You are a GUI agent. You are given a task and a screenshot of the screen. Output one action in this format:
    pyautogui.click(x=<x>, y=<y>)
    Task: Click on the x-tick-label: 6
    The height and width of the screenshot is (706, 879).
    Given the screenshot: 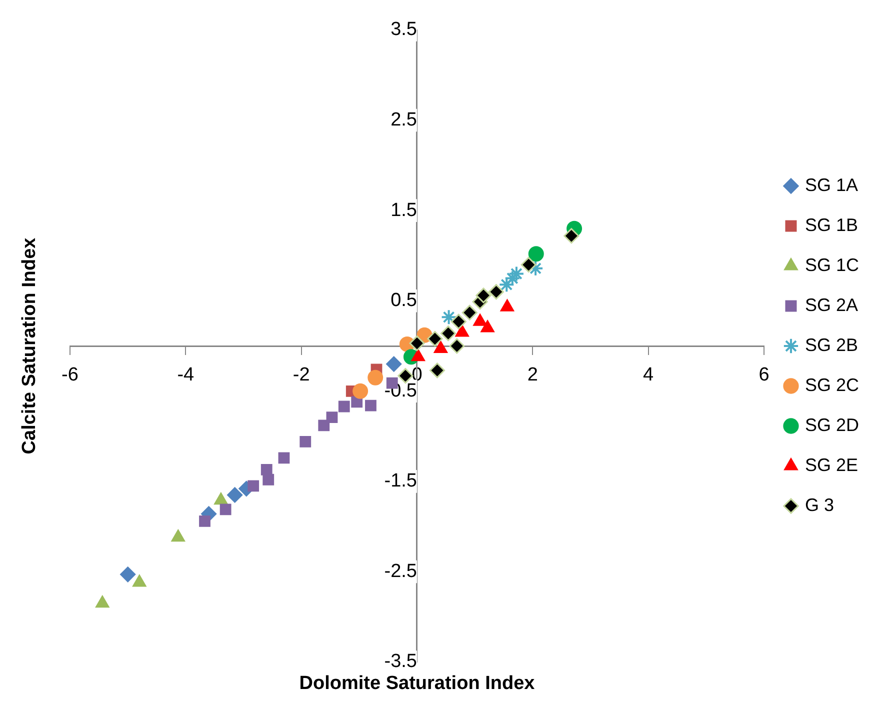 What is the action you would take?
    pyautogui.click(x=764, y=375)
    